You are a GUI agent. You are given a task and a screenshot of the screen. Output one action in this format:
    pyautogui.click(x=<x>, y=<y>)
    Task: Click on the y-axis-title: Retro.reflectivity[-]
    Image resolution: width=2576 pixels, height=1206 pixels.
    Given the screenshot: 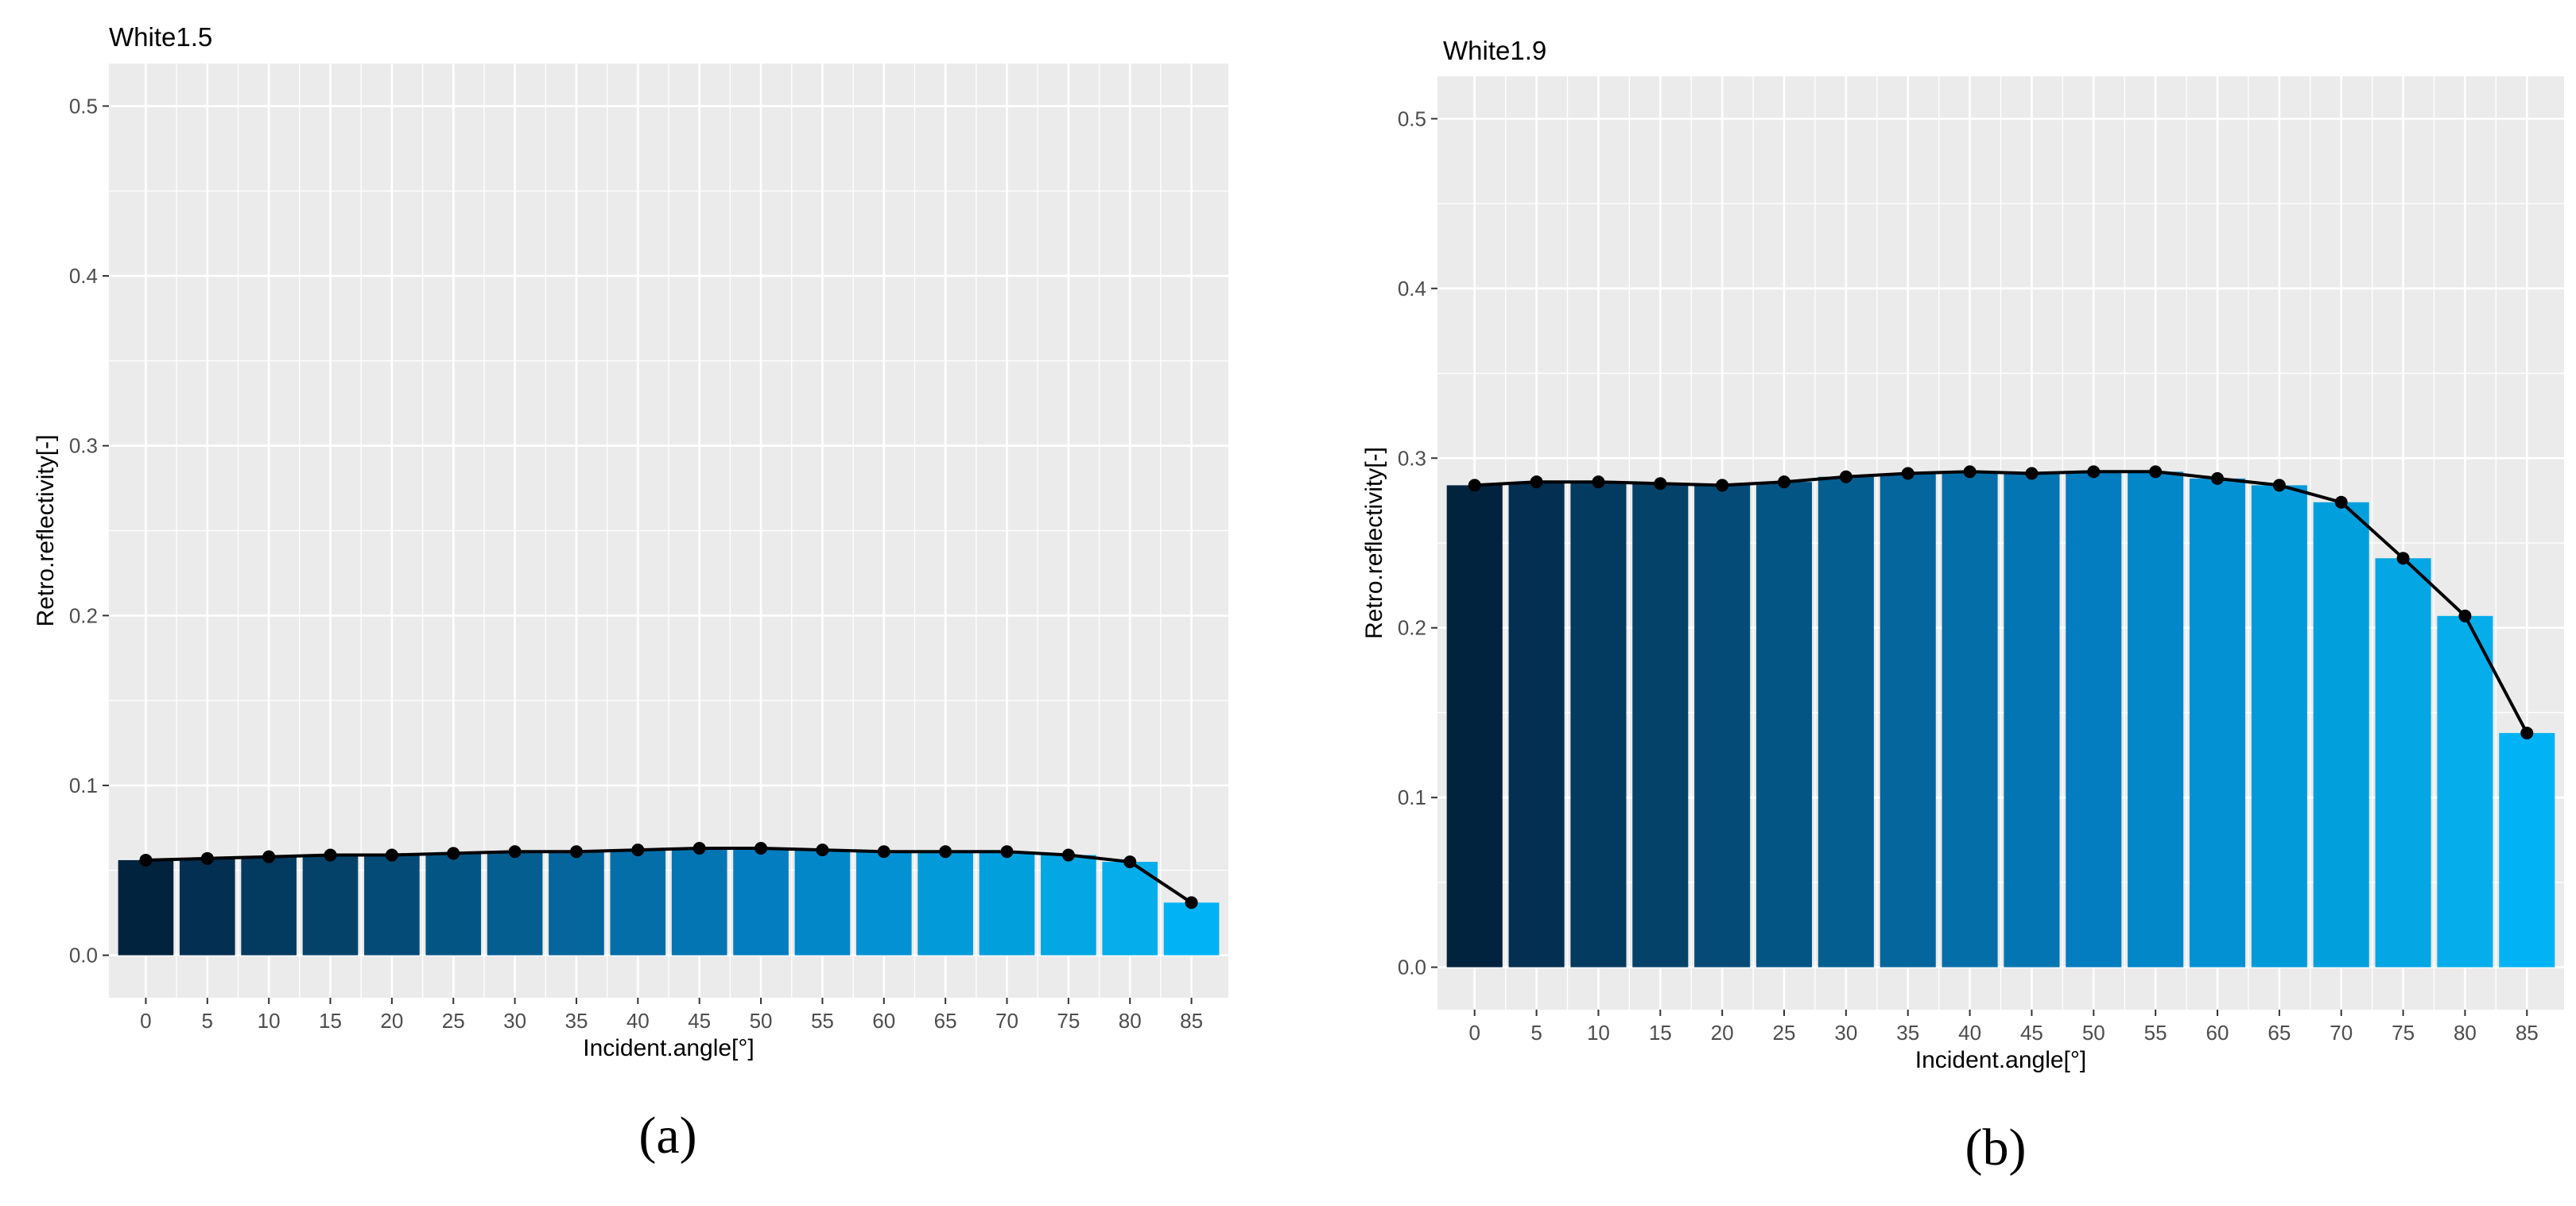 What is the action you would take?
    pyautogui.click(x=1374, y=543)
    